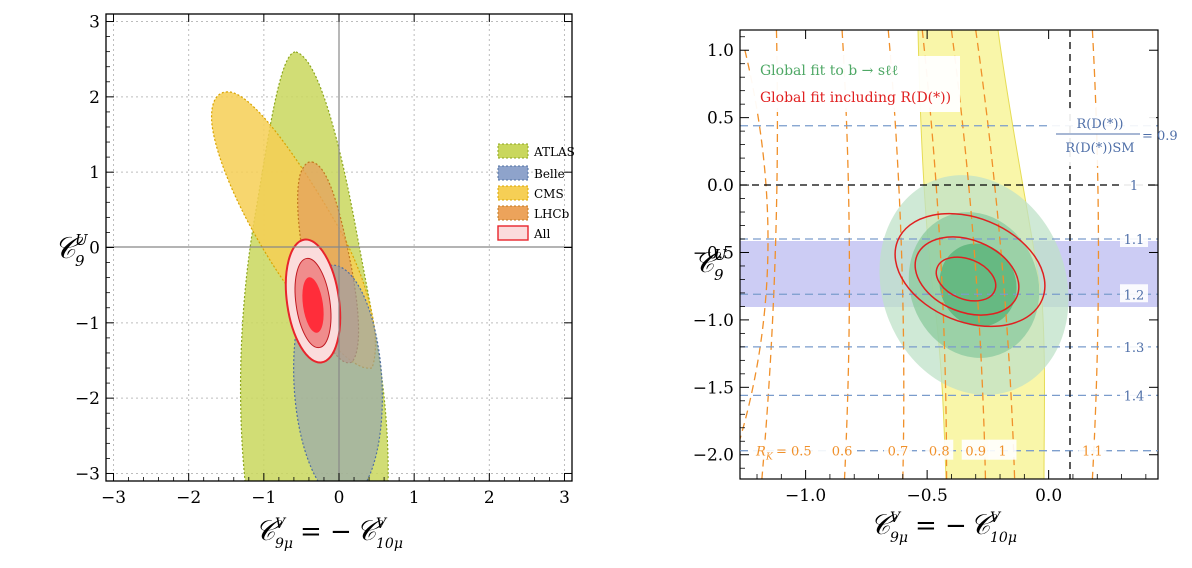 The image size is (1192, 568). What do you see at coordinates (552, 214) in the screenshot?
I see `legend-lhcb-label: LHCb` at bounding box center [552, 214].